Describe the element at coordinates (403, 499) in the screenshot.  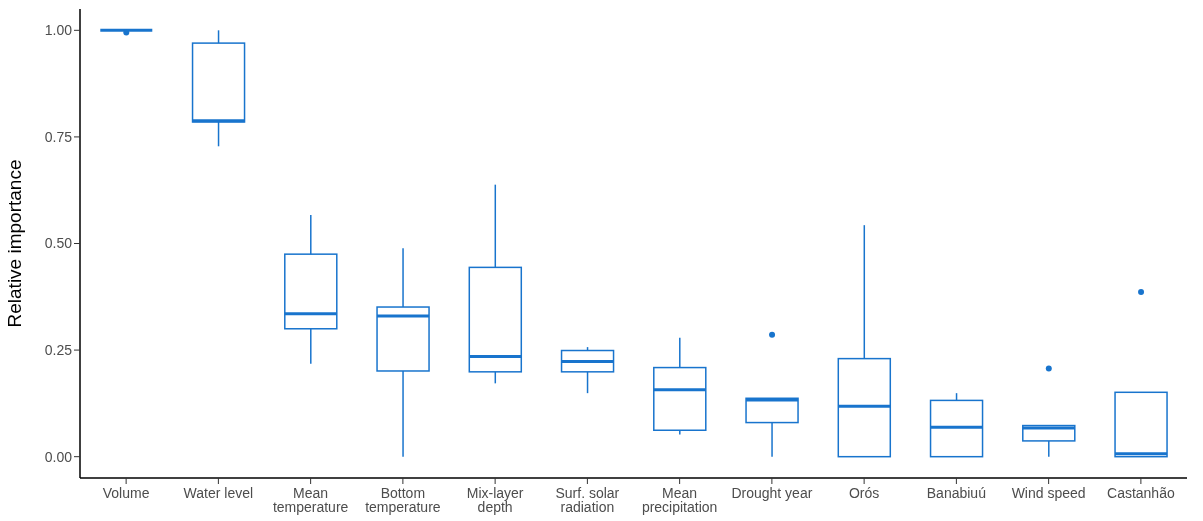
I see `x-tick-label: Bottom temperature` at that location.